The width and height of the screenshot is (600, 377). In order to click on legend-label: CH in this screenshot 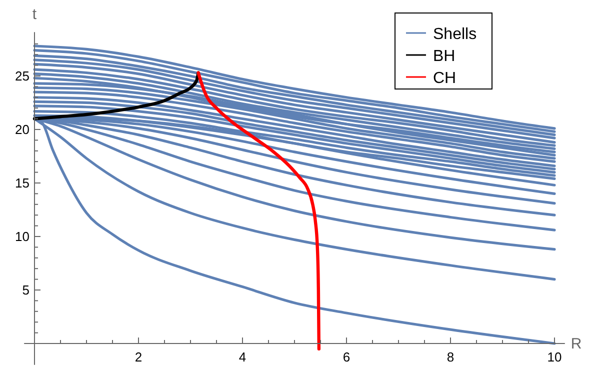, I will do `click(444, 78)`.